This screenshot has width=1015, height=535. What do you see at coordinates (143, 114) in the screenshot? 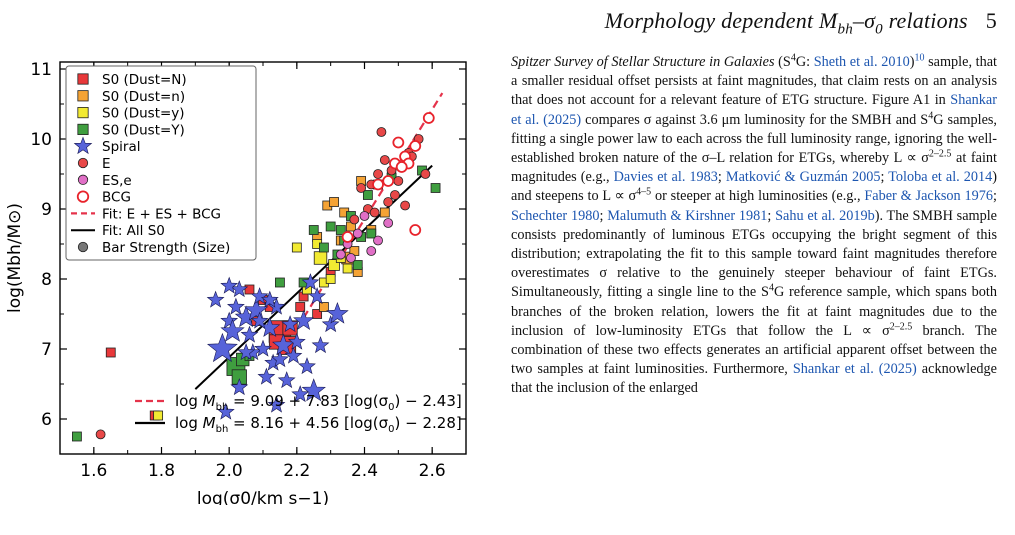
I see `legend-label: S0 (Dust=y)` at bounding box center [143, 114].